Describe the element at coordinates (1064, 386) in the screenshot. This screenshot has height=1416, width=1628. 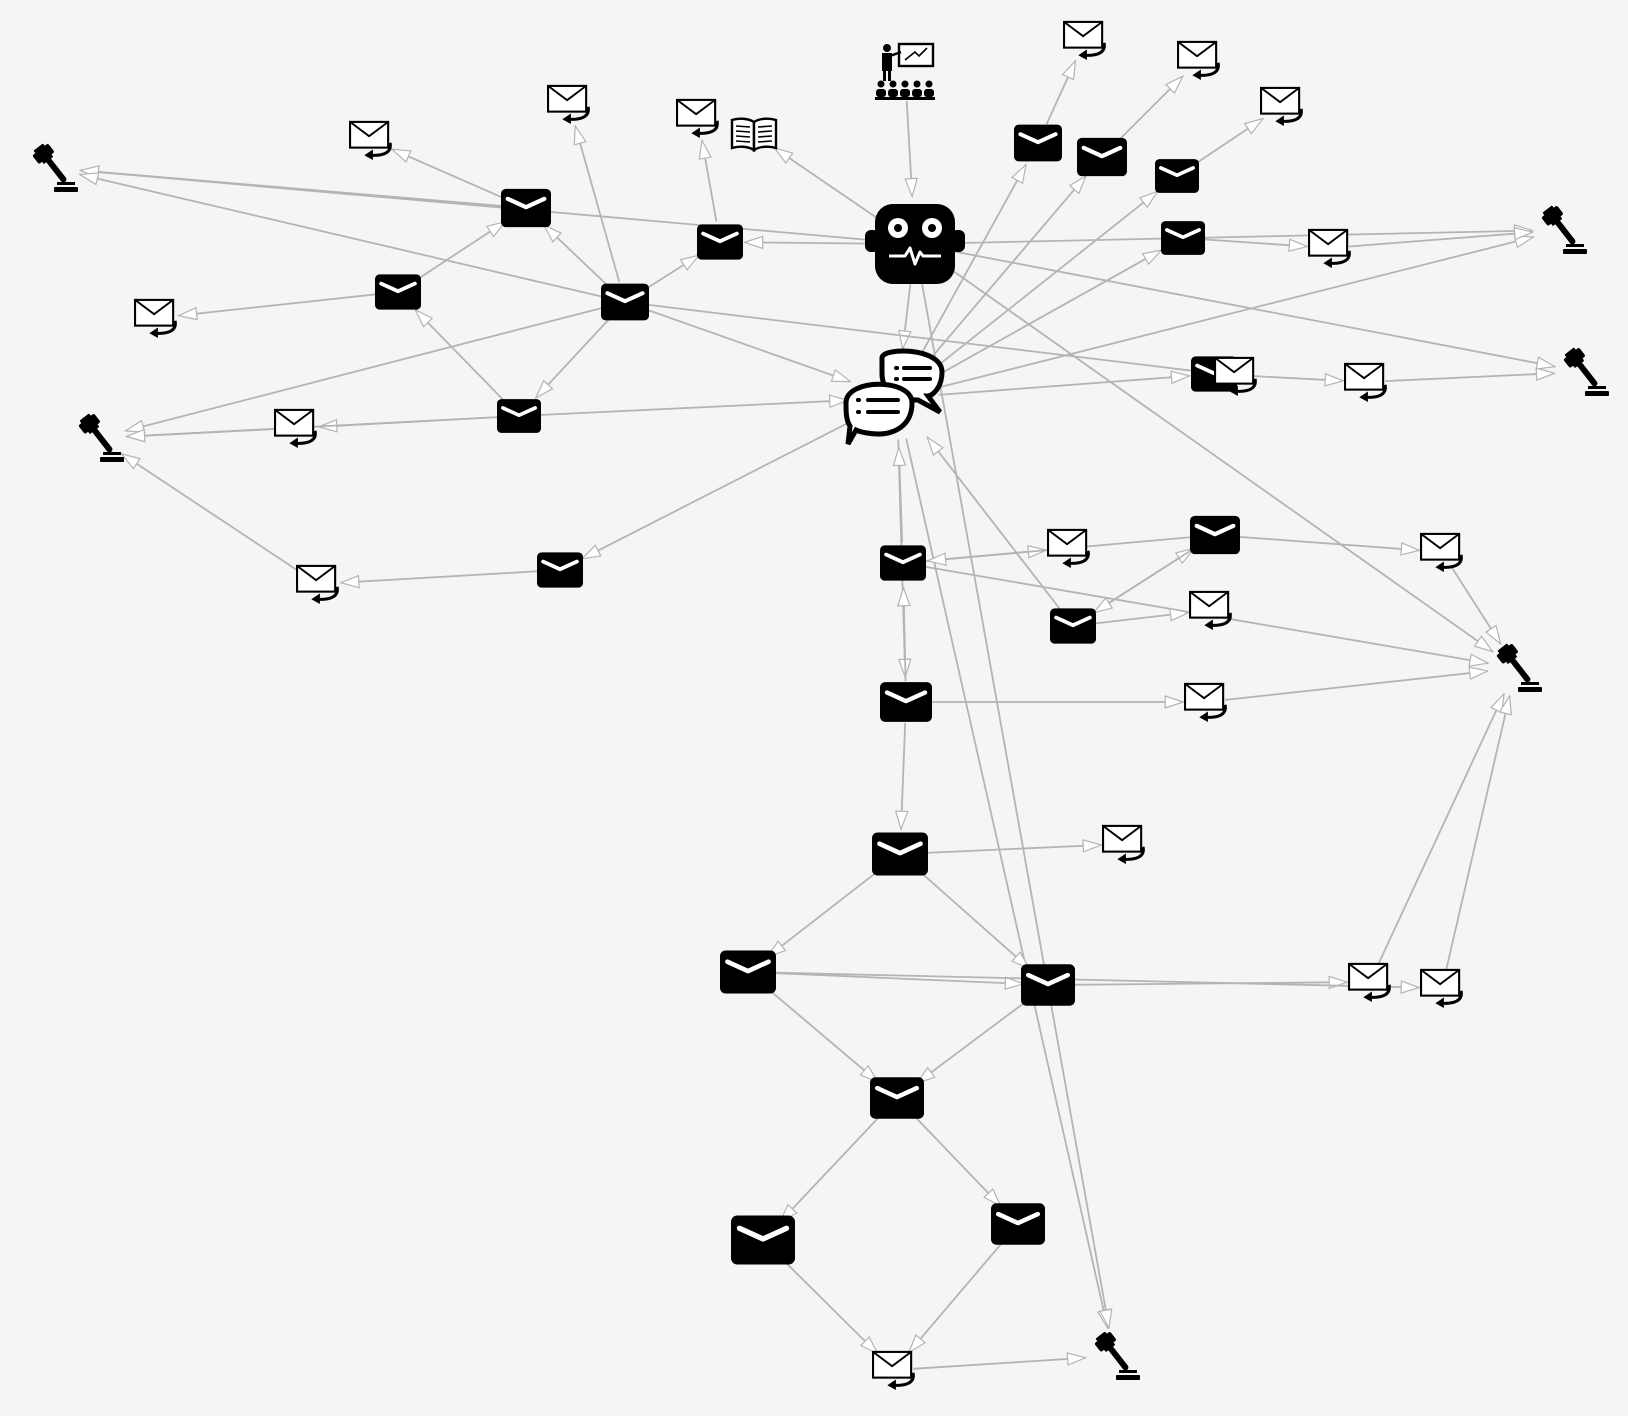
I see `edge-conv-to-m11` at that location.